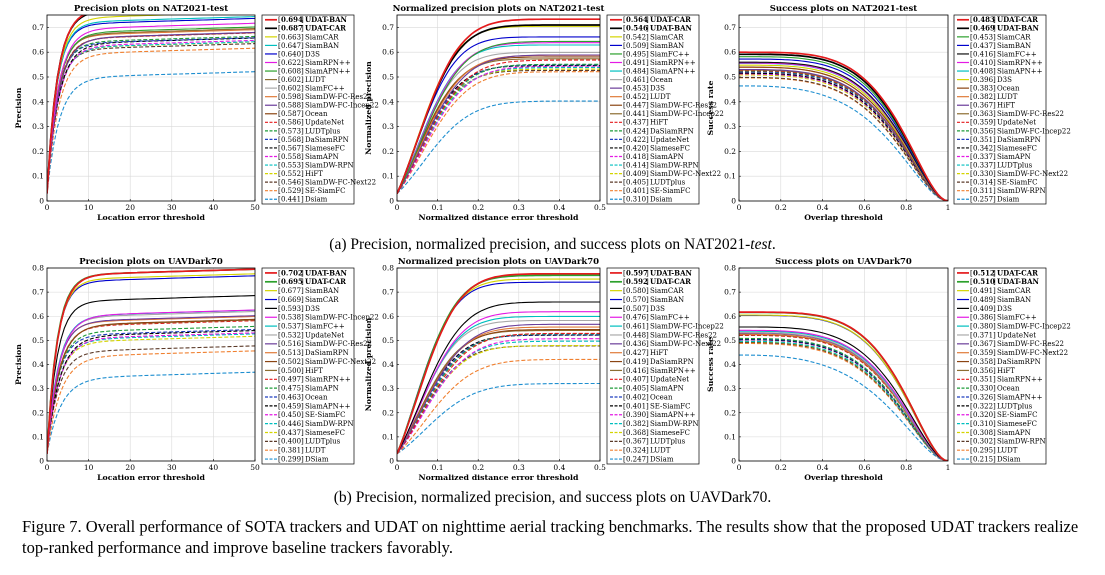  Describe the element at coordinates (683, 106) in the screenshot. I see `legend-series-name: SiamDW-FC-Res22` at that location.